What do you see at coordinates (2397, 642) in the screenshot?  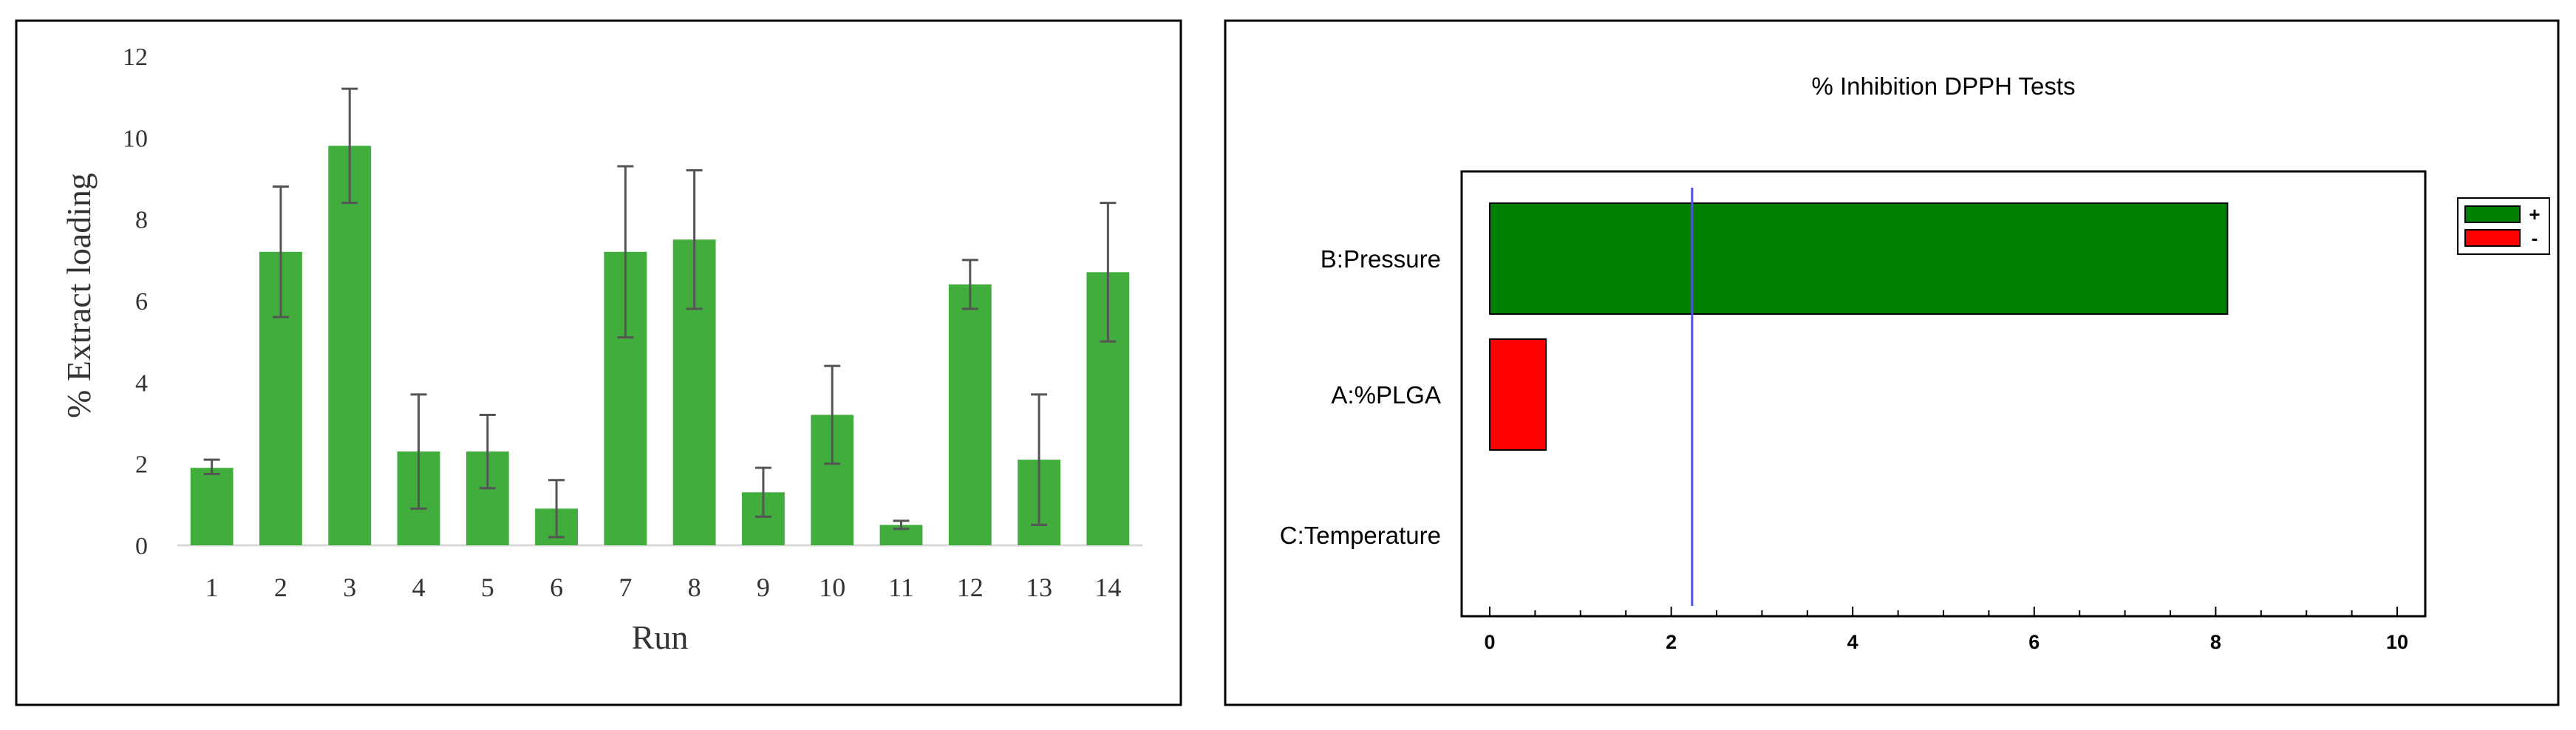 I see `right-x-tick-label: 10` at bounding box center [2397, 642].